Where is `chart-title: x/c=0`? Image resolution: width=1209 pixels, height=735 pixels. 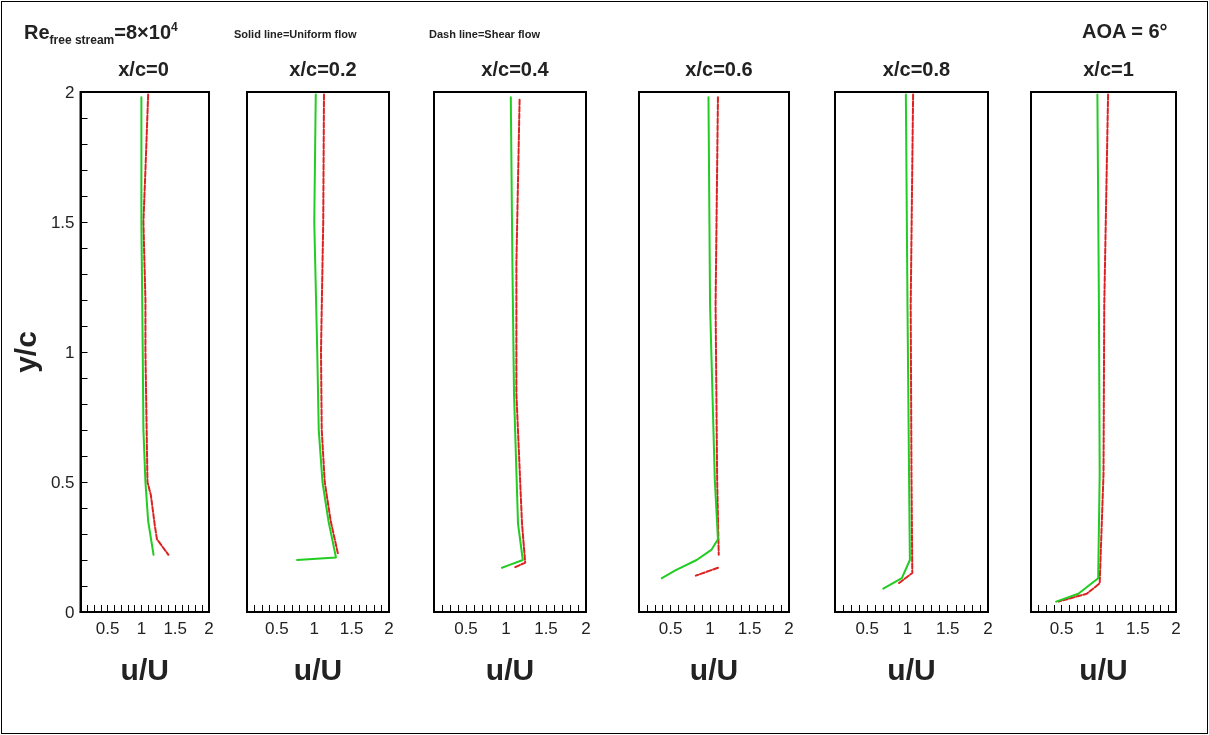 chart-title: x/c=0 is located at coordinates (143, 69).